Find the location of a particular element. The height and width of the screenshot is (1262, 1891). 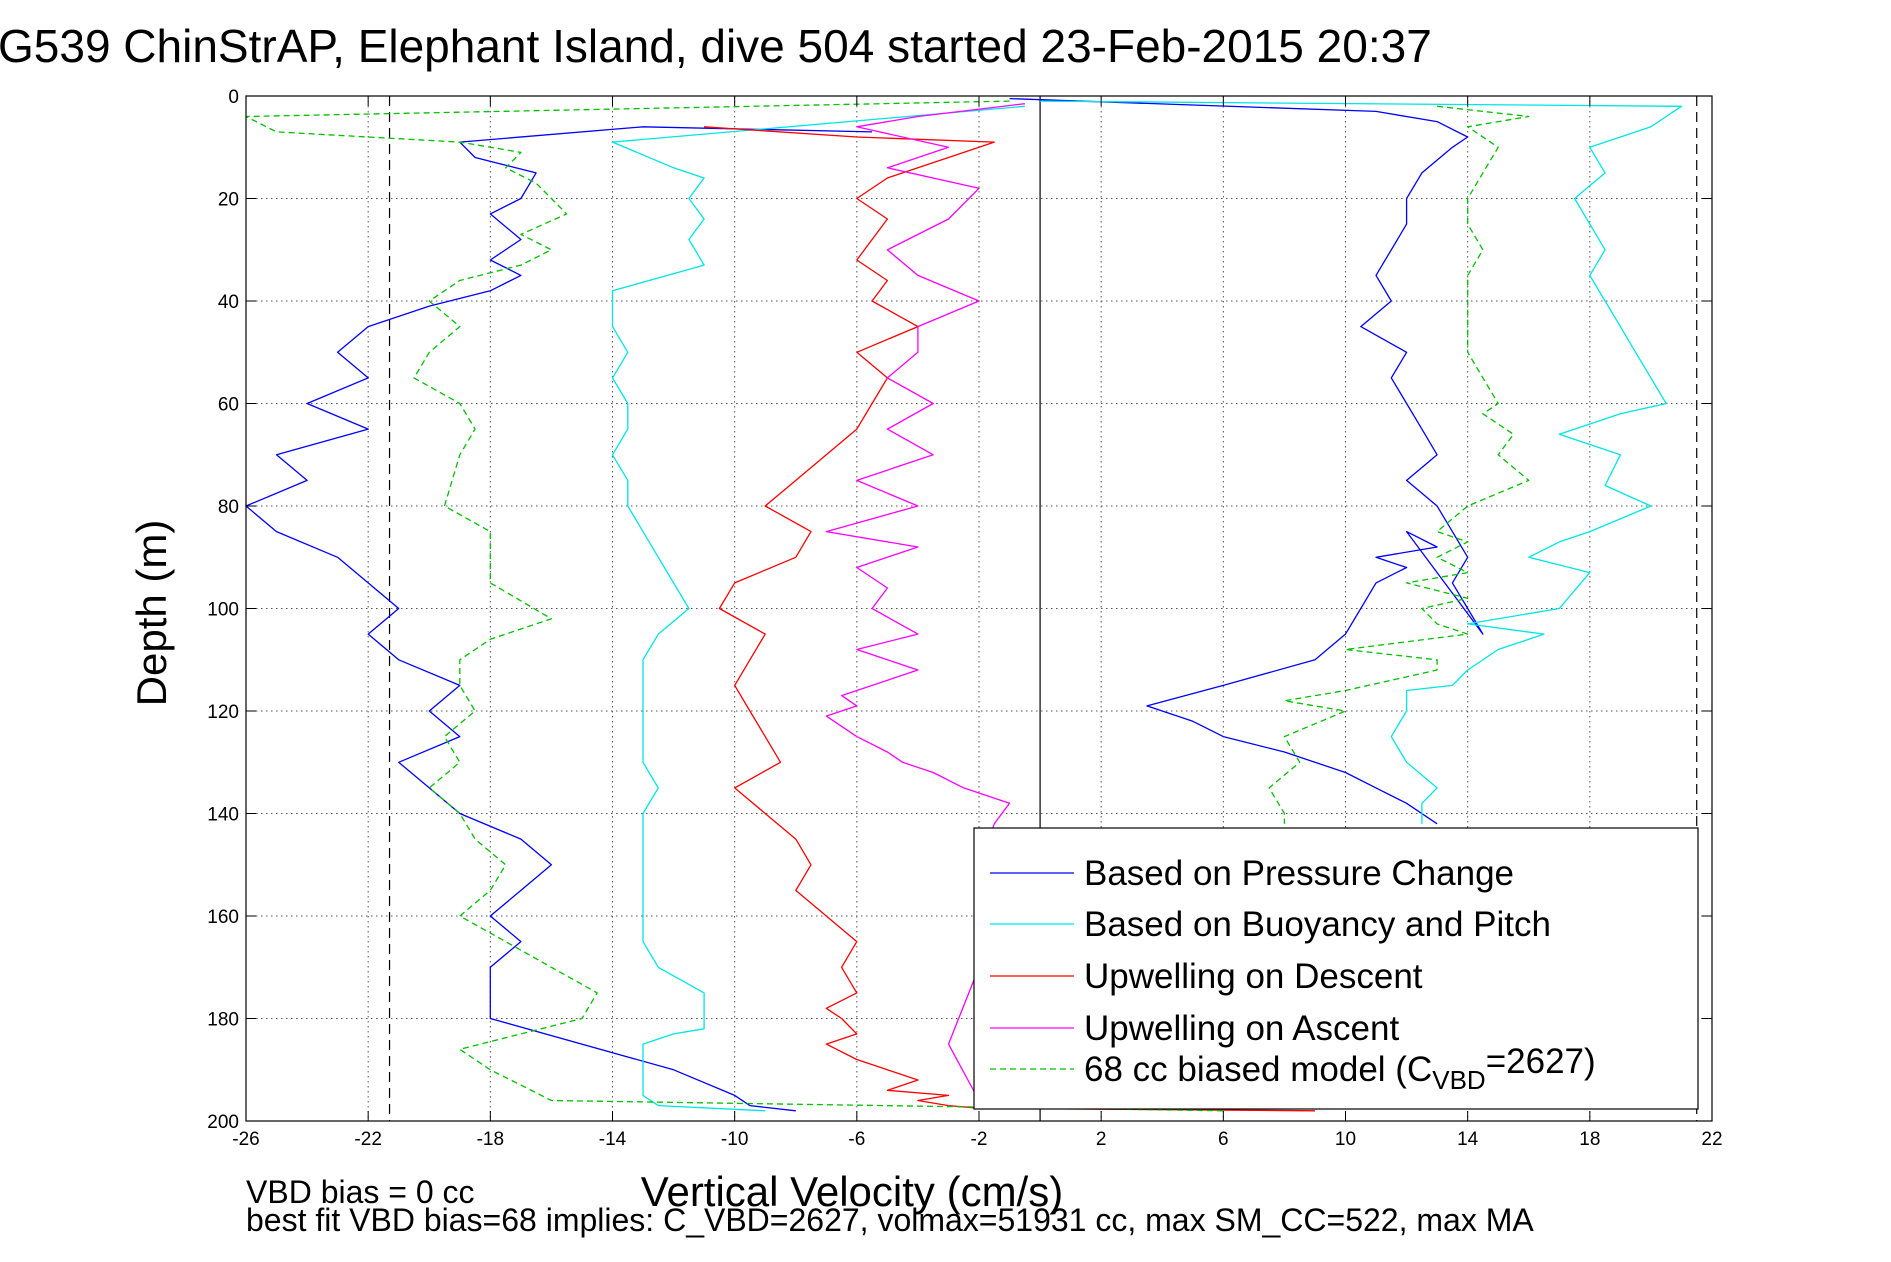

legend-box is located at coordinates (1336, 968).